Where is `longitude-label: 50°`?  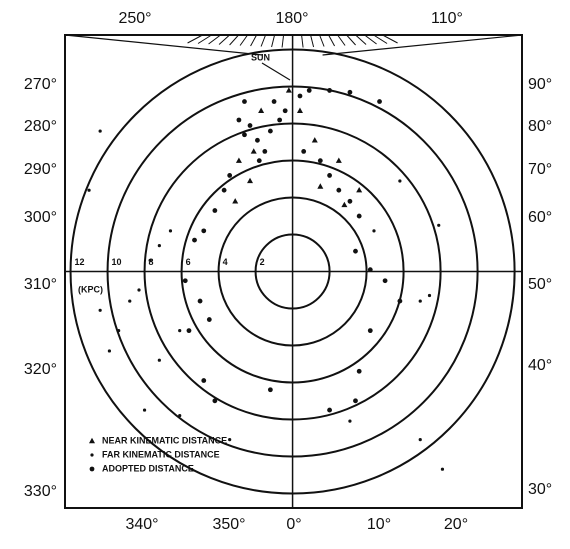
longitude-label: 50° is located at coordinates (540, 284).